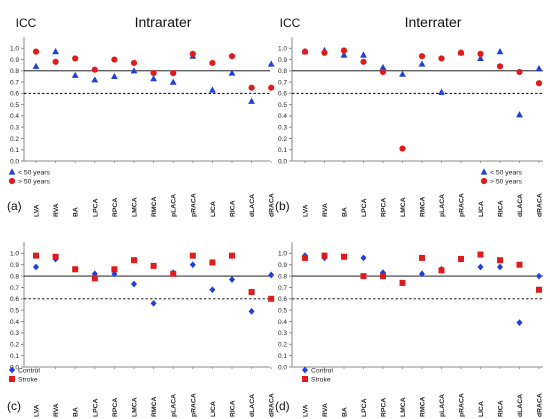 This screenshot has height=419, width=550. What do you see at coordinates (14, 49) in the screenshot?
I see `y-tick-label: 1.0` at bounding box center [14, 49].